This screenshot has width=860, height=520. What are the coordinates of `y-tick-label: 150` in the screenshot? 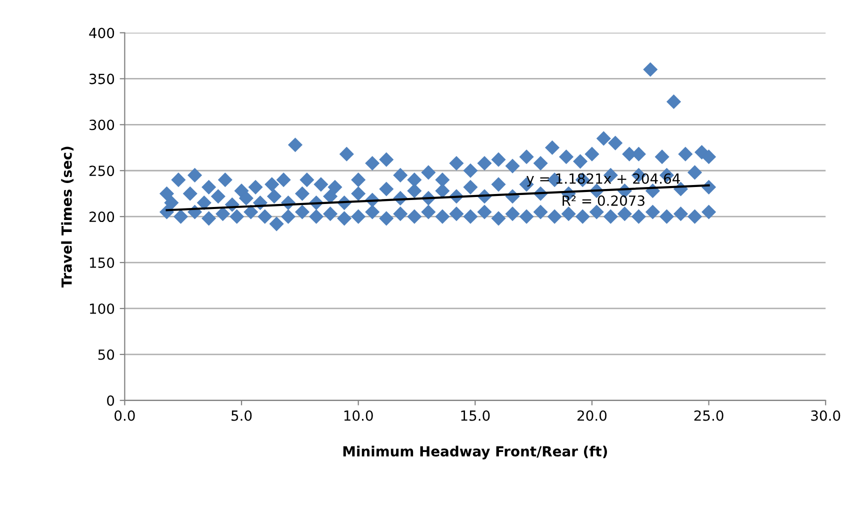 It's located at (102, 263).